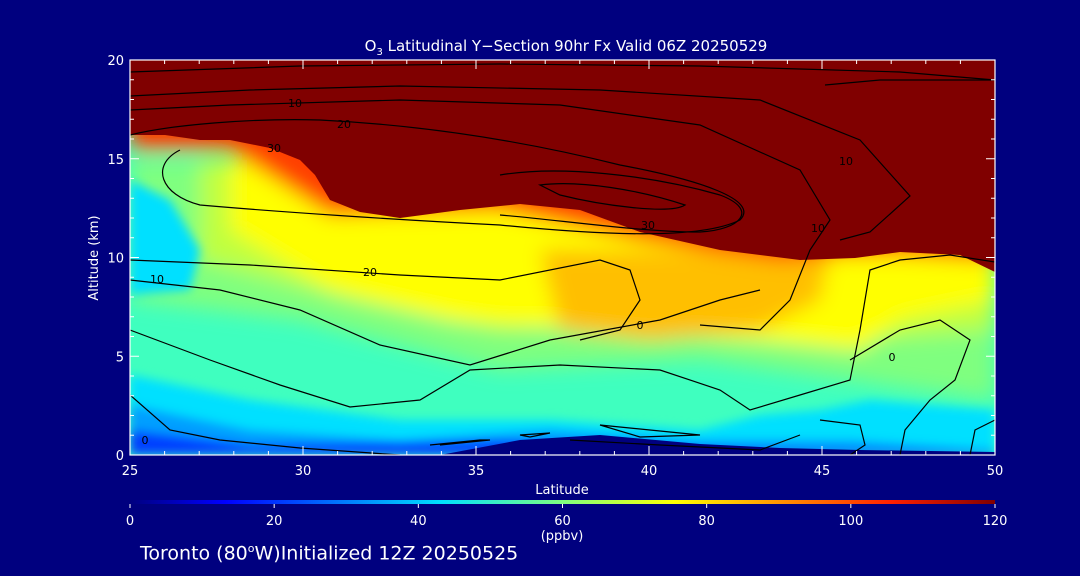 The height and width of the screenshot is (576, 1080). Describe the element at coordinates (370, 272) in the screenshot. I see `contour-label-7: 20` at that location.